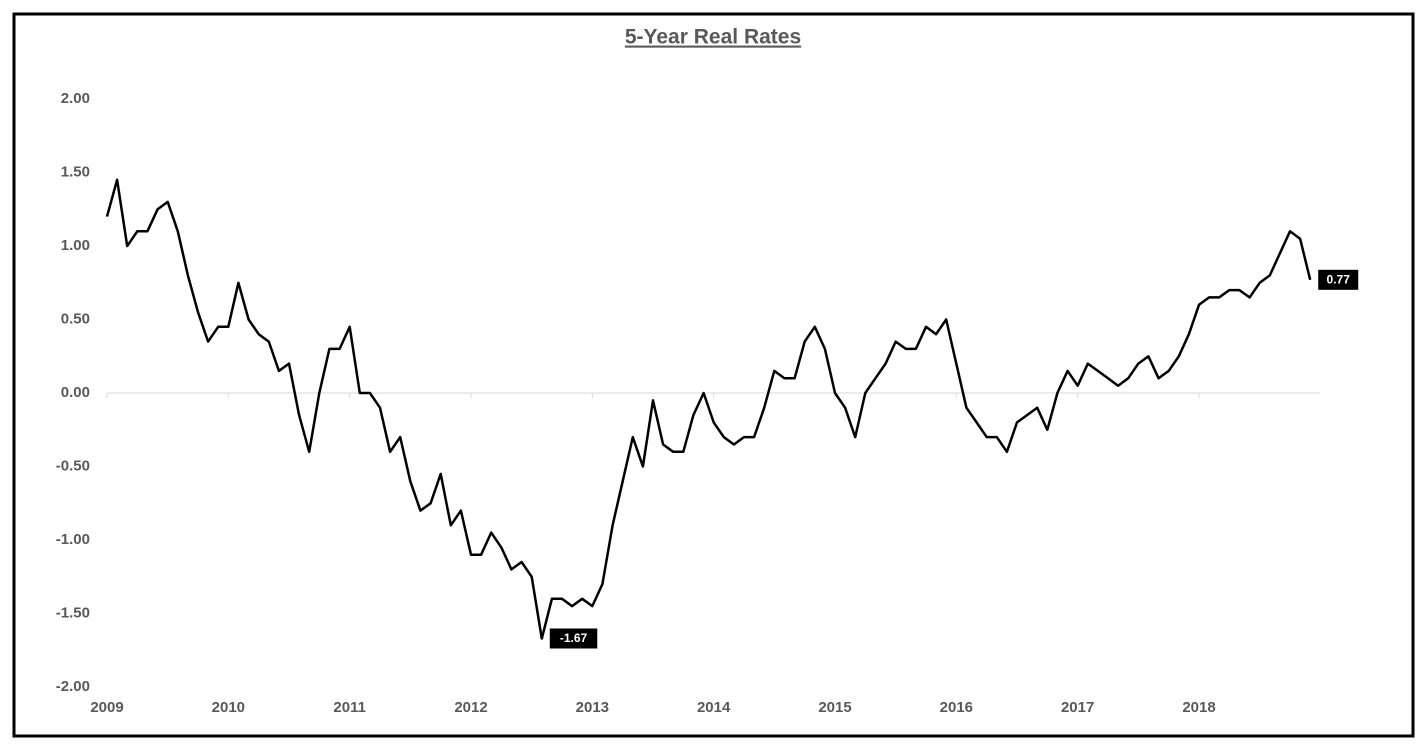  Describe the element at coordinates (73, 539) in the screenshot. I see `y-tick-label: -1.00` at that location.